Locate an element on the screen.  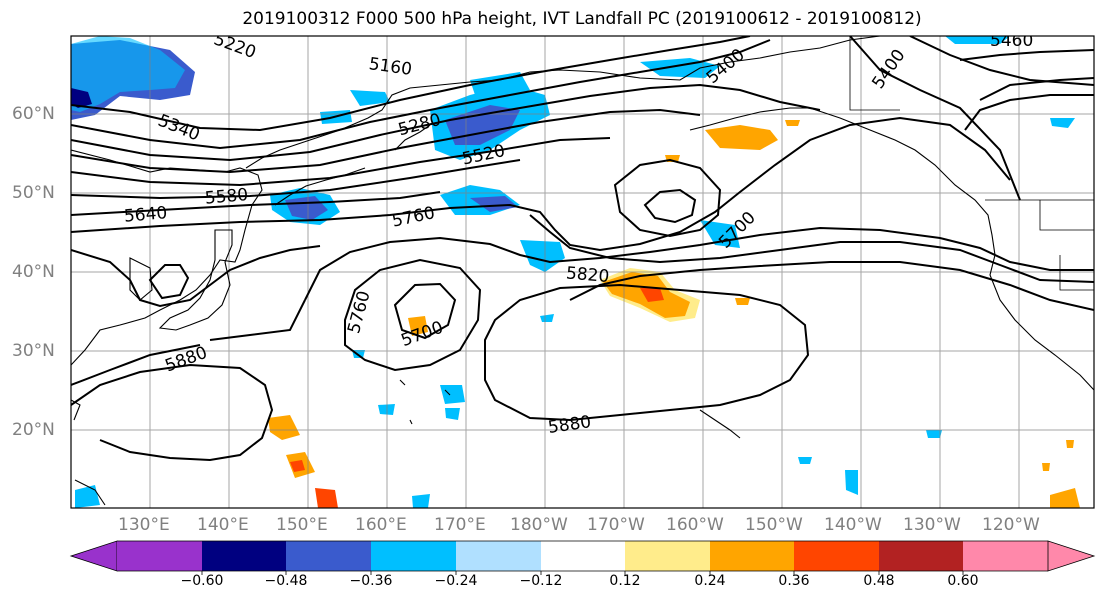
contour-label: 5160 is located at coordinates (391, 67).